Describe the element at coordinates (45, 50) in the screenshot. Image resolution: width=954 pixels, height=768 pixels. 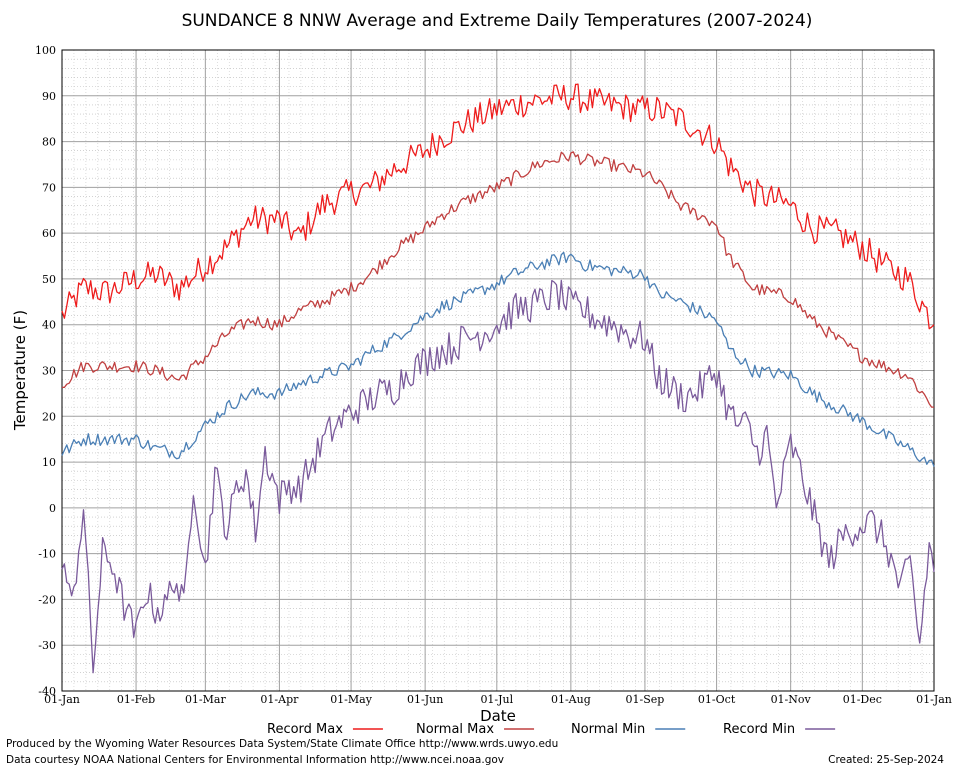
I see `y-tick-label: 100` at that location.